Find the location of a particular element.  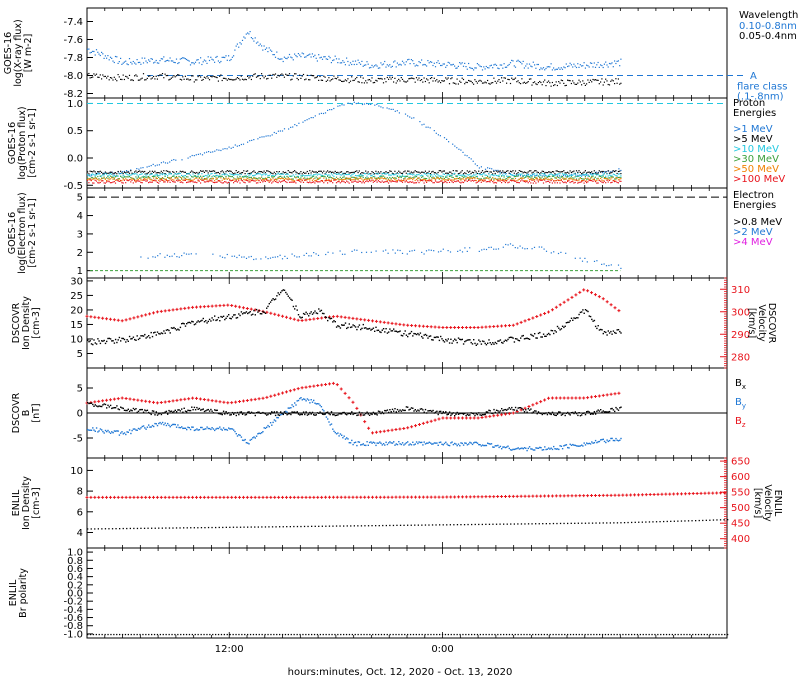

flare-class-label: A is located at coordinates (753, 76).